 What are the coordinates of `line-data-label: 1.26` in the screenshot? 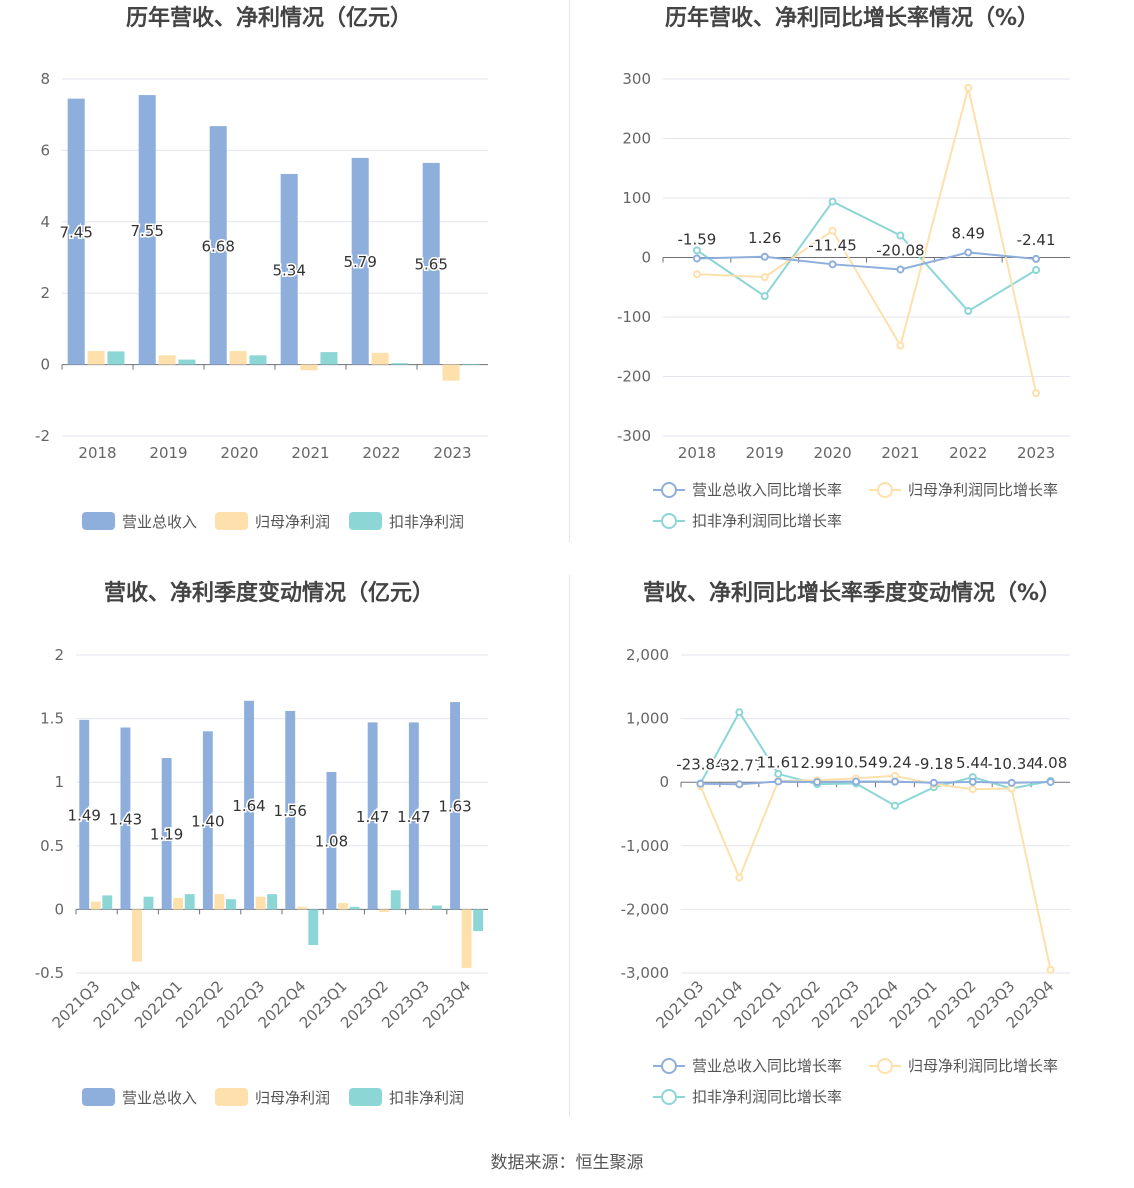 It's located at (764, 238).